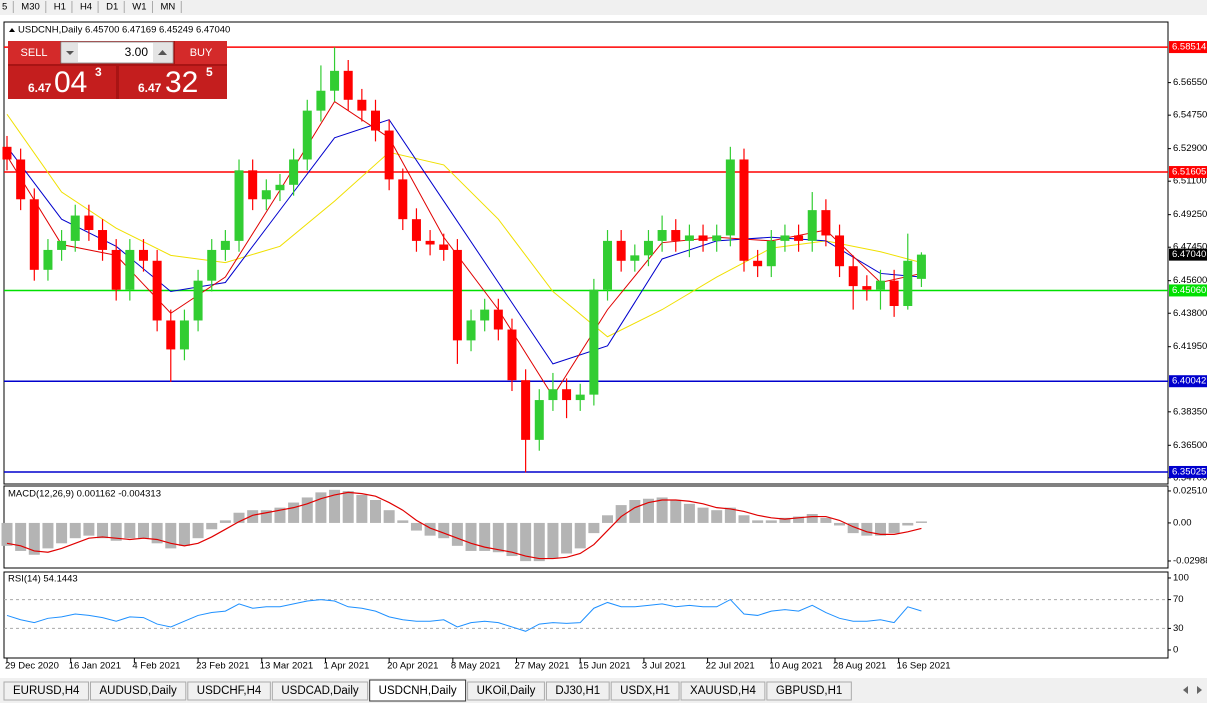 This screenshot has height=703, width=1207. I want to click on bid-box, so click(62, 82).